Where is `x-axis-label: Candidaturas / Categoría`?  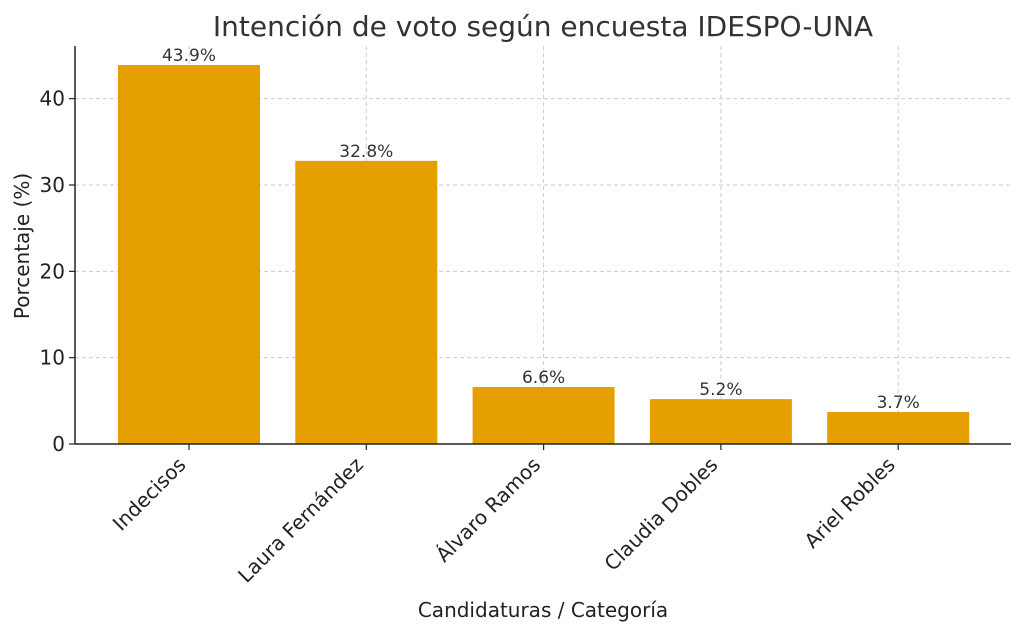 x-axis-label: Candidaturas / Categoría is located at coordinates (543, 610).